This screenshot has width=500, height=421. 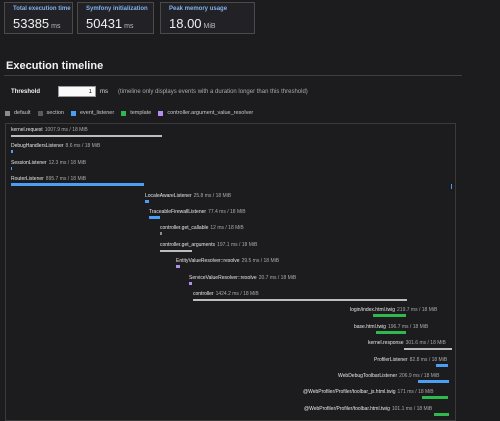 I want to click on event-name: controller.get_callable, so click(x=184, y=228).